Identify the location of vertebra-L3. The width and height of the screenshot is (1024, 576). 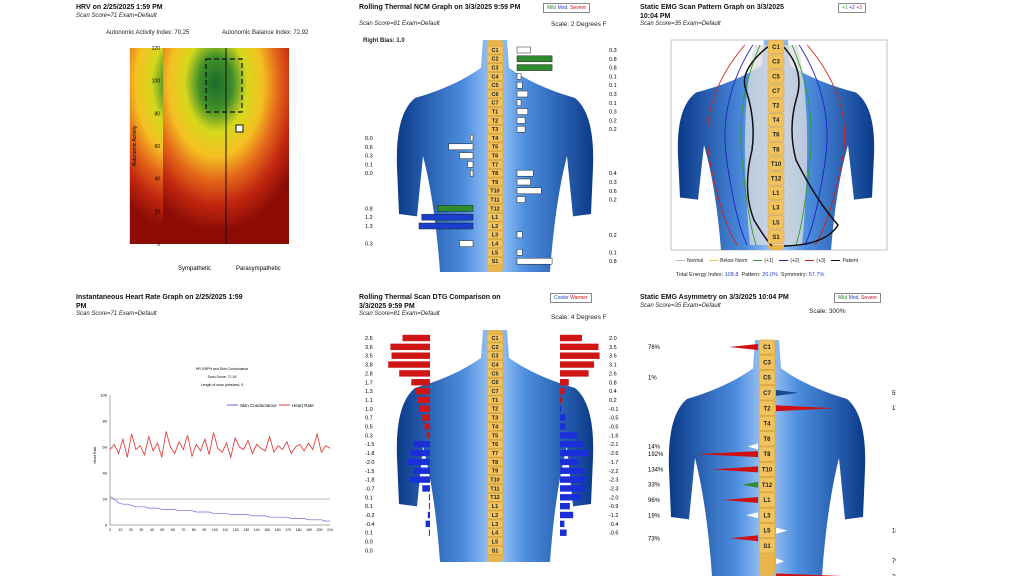
(776, 207).